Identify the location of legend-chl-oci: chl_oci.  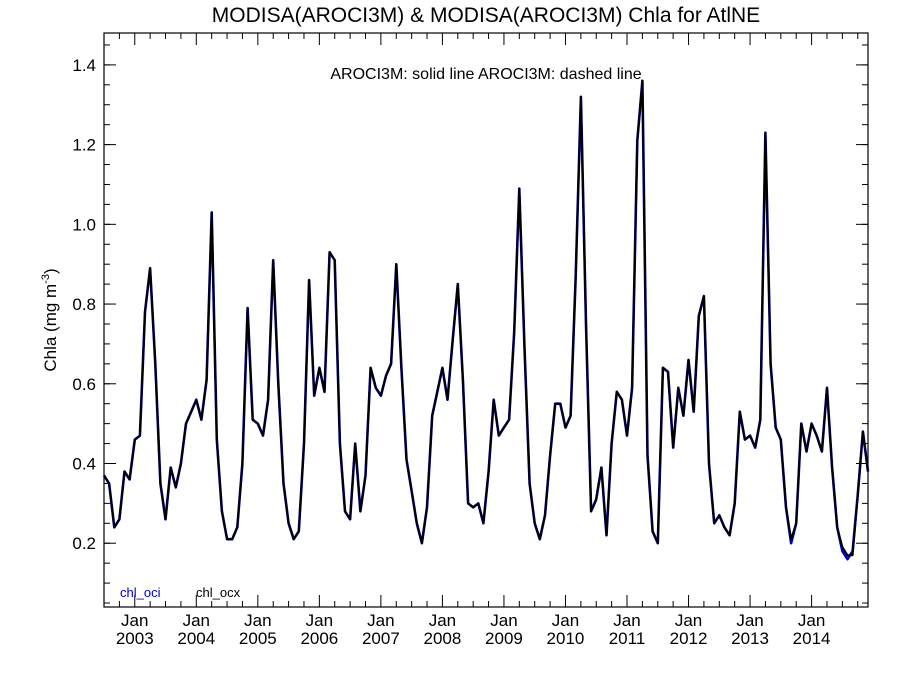
(140, 592).